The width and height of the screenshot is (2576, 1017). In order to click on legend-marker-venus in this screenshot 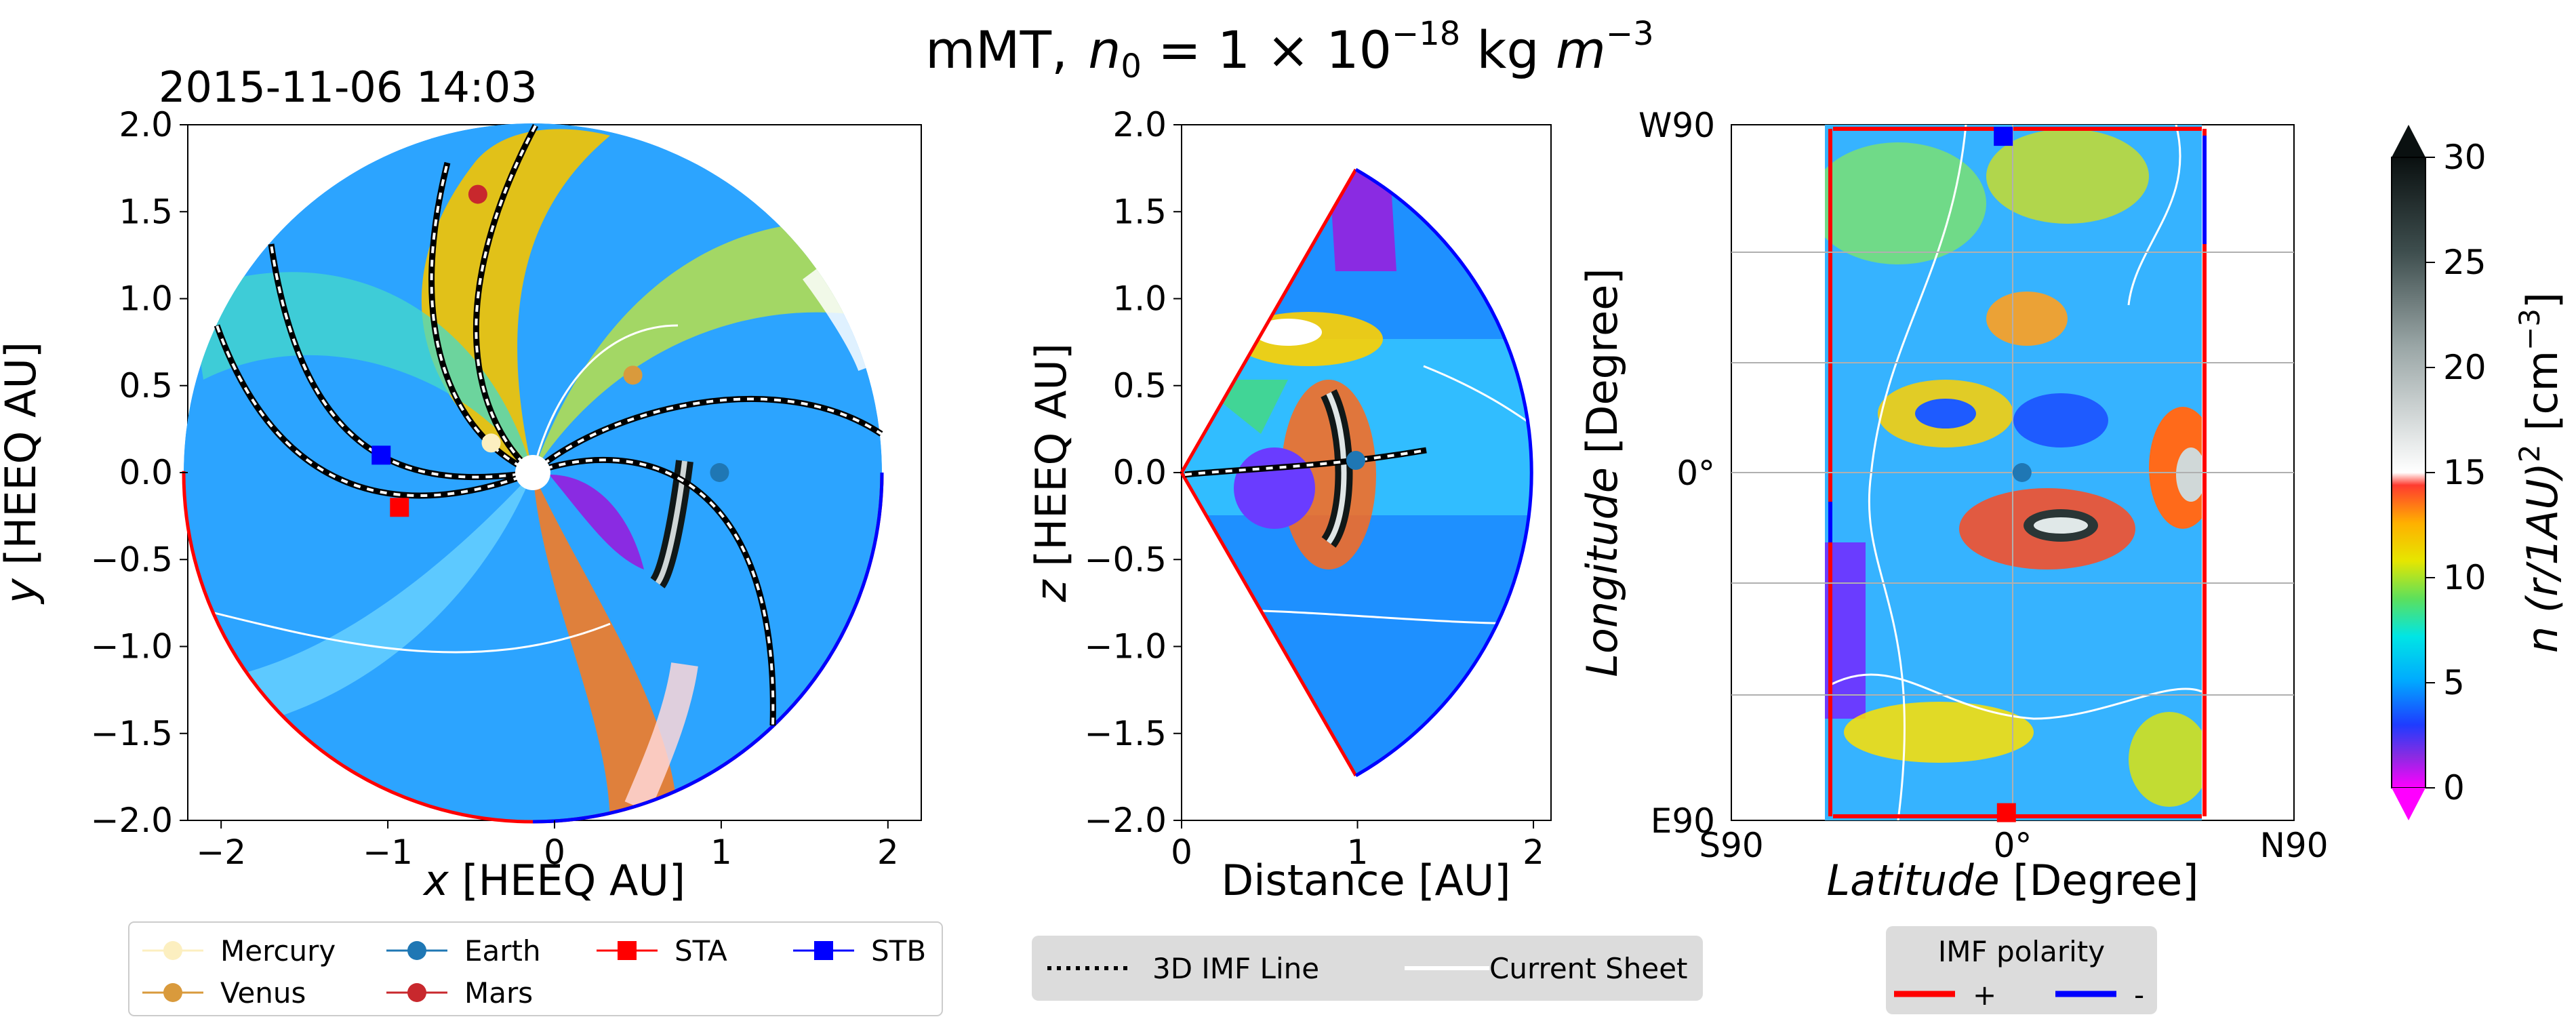, I will do `click(172, 992)`.